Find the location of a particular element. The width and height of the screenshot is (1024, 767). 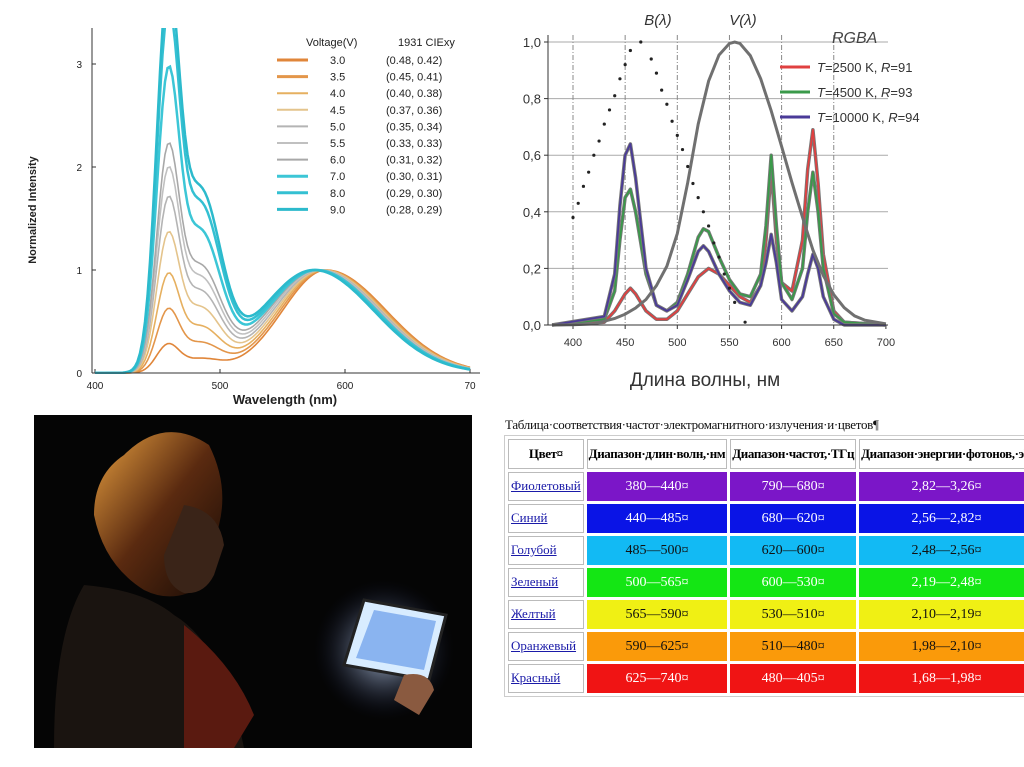

energy-cell: 2,56—2,82¤ is located at coordinates (941, 518).